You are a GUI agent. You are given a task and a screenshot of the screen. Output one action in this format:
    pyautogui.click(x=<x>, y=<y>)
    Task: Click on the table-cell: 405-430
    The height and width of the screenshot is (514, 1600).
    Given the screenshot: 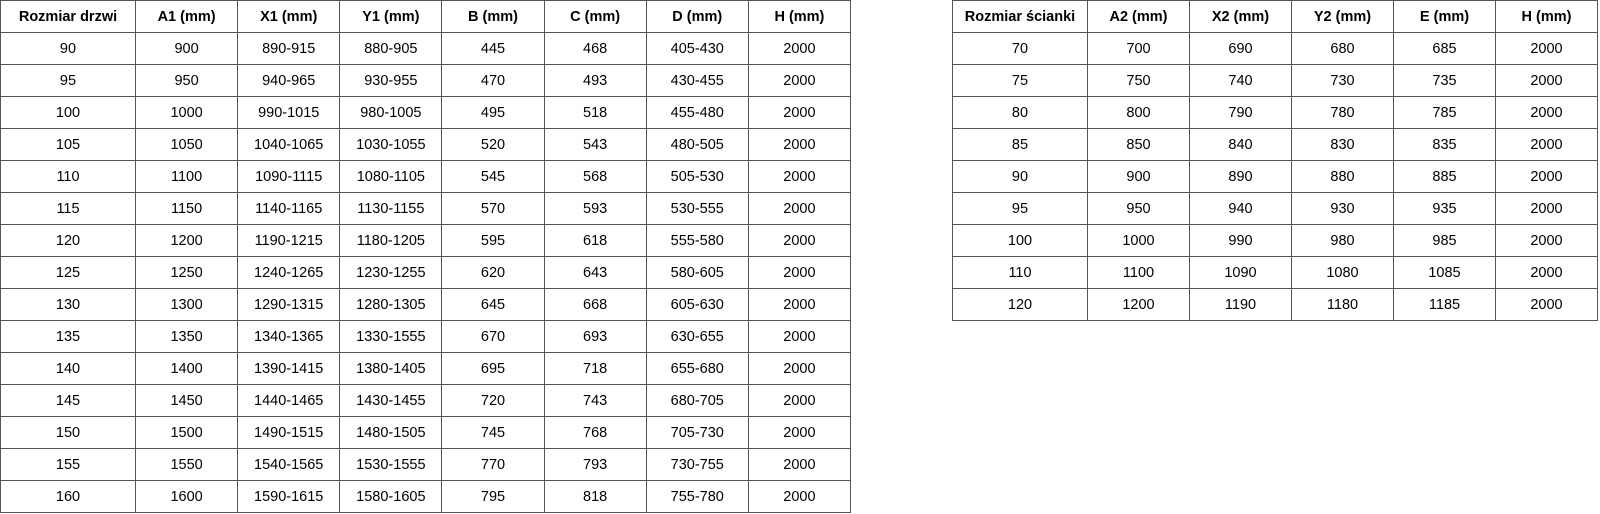 What is the action you would take?
    pyautogui.click(x=697, y=48)
    